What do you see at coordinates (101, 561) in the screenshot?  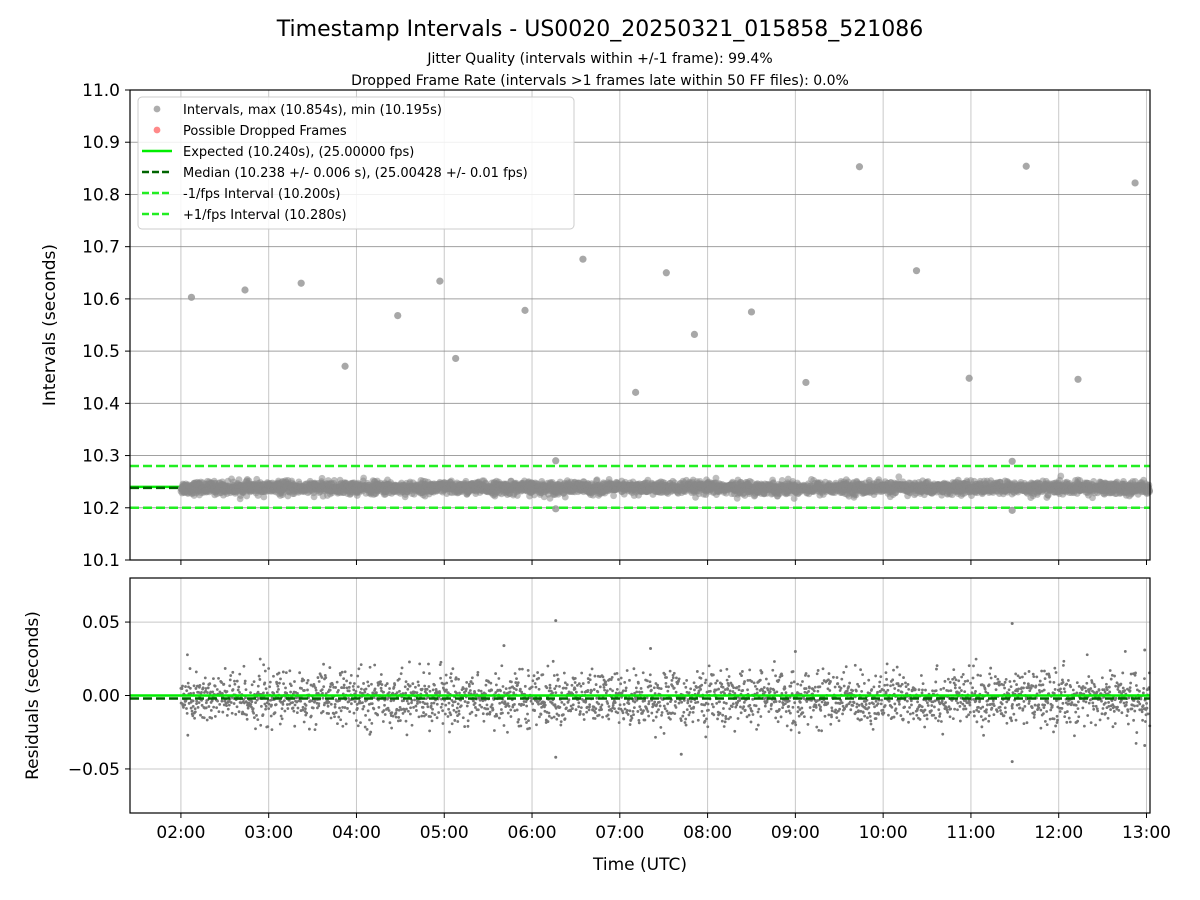 I see `y-tick-label: 10.1` at bounding box center [101, 561].